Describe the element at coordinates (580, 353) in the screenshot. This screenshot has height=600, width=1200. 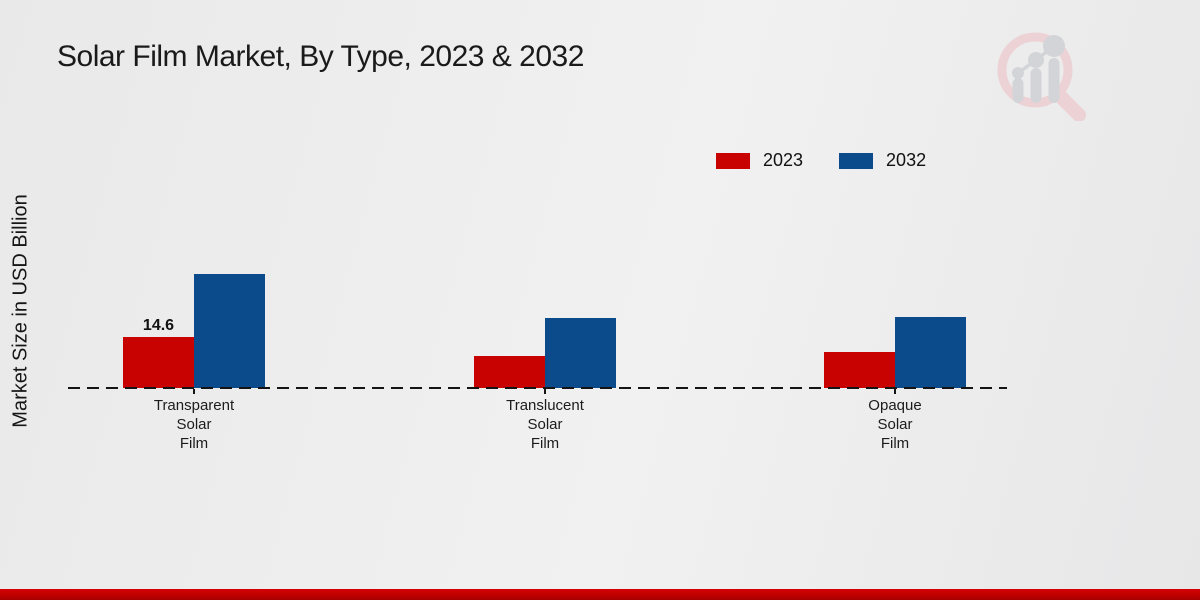
I see `bar-2032-translucent-solar-film` at that location.